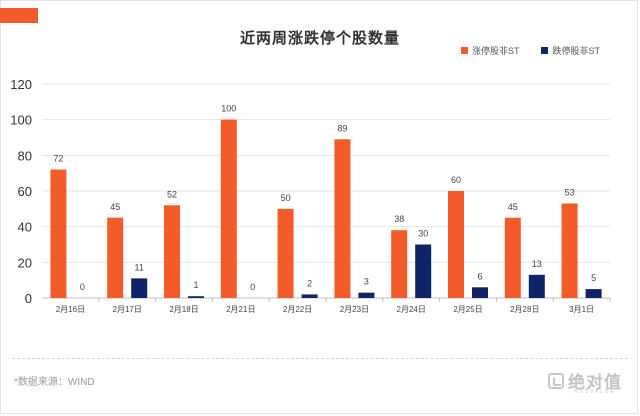 The height and width of the screenshot is (416, 640). Describe the element at coordinates (25, 155) in the screenshot. I see `y-tick-label-4: 80` at that location.